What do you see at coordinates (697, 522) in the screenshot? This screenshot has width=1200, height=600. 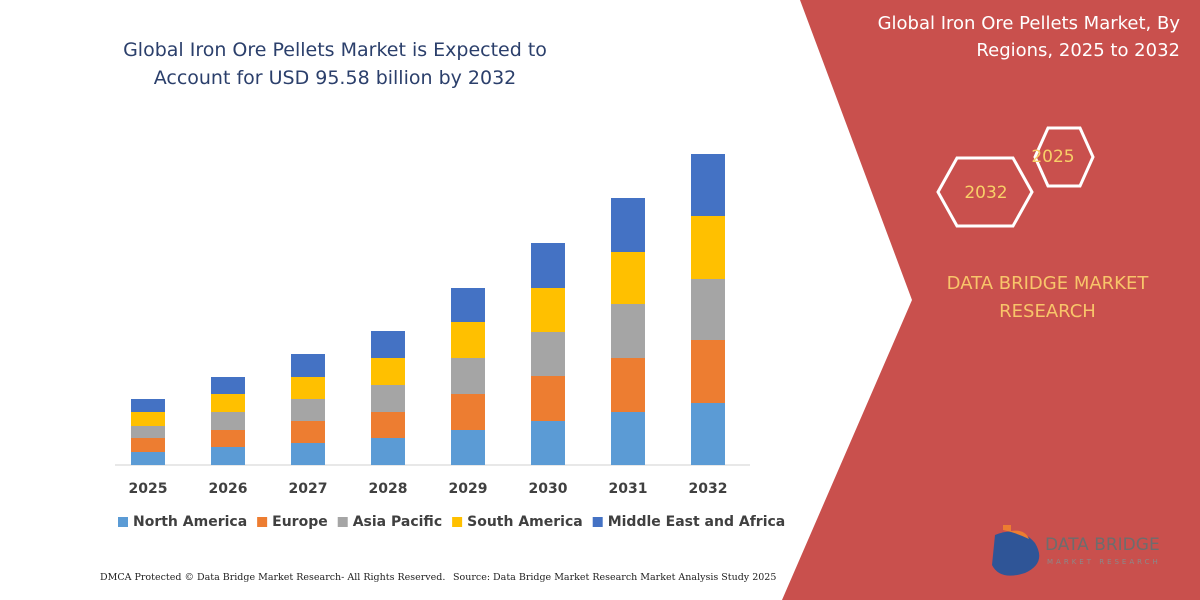 I see `legend-label: Middle East and Africa` at bounding box center [697, 522].